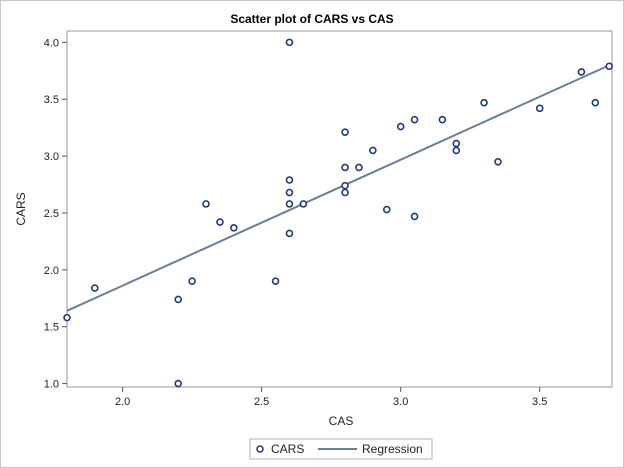 The width and height of the screenshot is (624, 468). What do you see at coordinates (51, 271) in the screenshot?
I see `y-tick-label: 2.0` at bounding box center [51, 271].